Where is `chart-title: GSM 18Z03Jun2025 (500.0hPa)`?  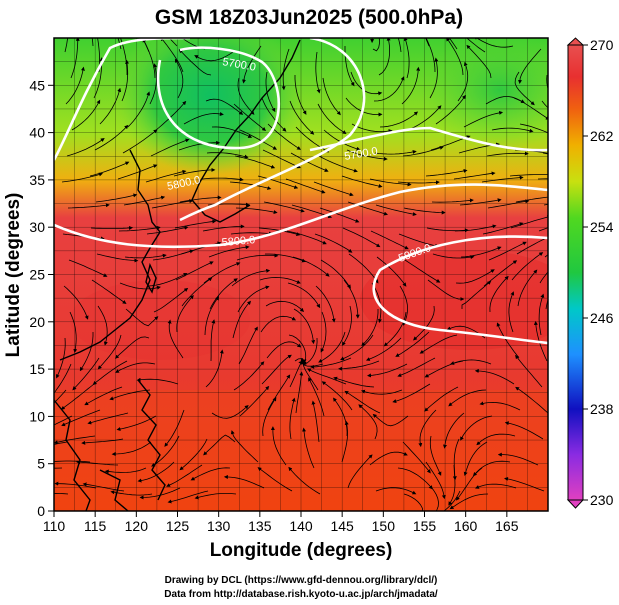 chart-title: GSM 18Z03Jun2025 (500.0hPa) is located at coordinates (309, 17).